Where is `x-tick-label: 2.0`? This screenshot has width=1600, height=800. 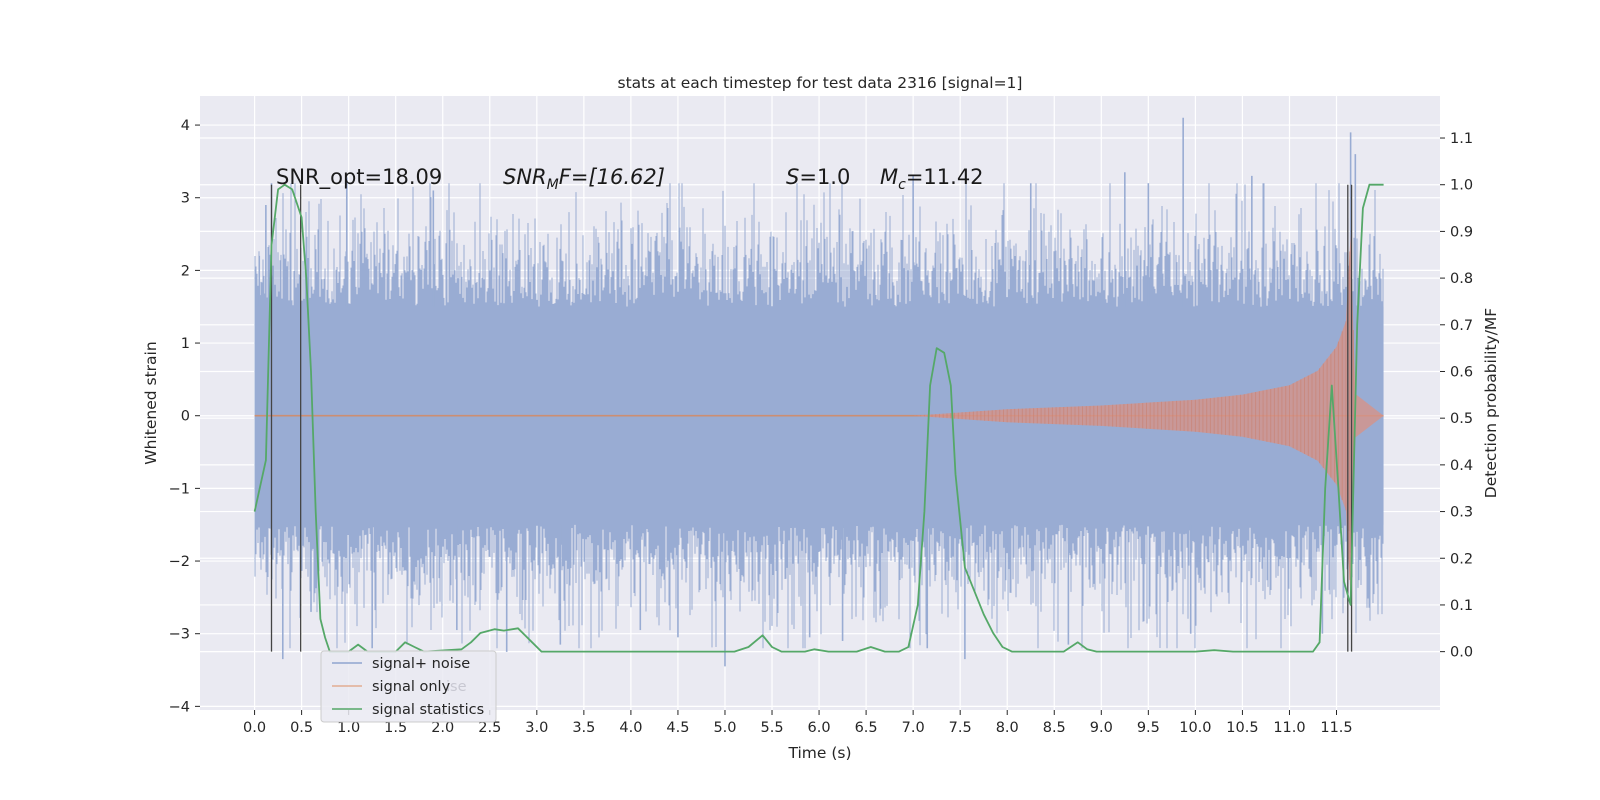
x-tick-label: 2.0 is located at coordinates (442, 728).